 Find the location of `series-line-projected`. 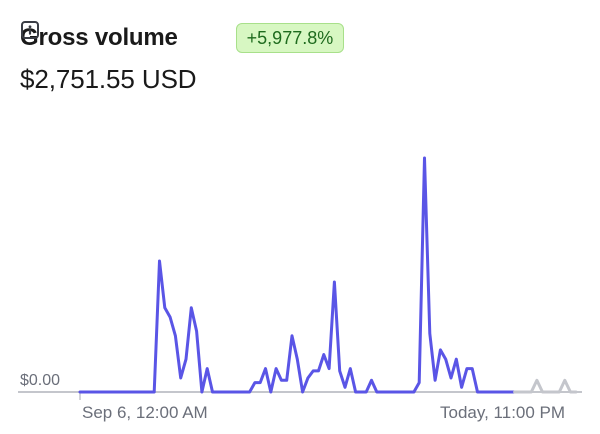

series-line-projected is located at coordinates (545, 386).